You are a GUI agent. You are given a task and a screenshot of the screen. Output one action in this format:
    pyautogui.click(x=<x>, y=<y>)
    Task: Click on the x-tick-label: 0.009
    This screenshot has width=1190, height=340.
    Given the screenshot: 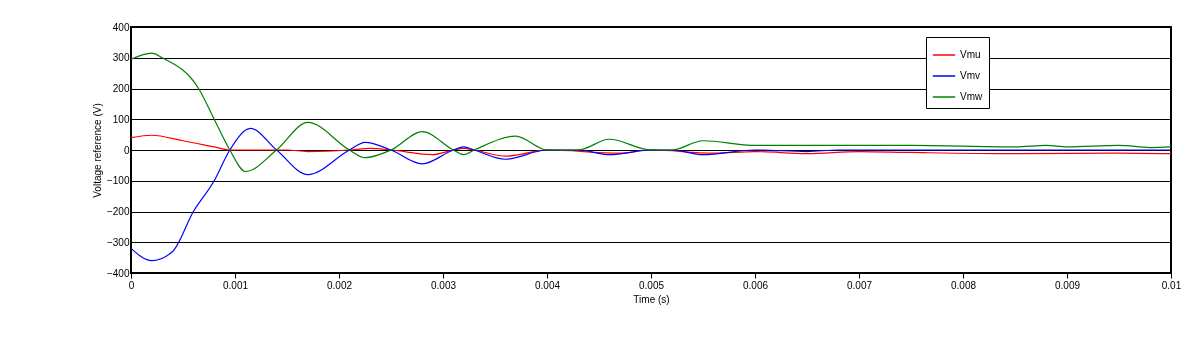 What is the action you would take?
    pyautogui.click(x=1067, y=285)
    